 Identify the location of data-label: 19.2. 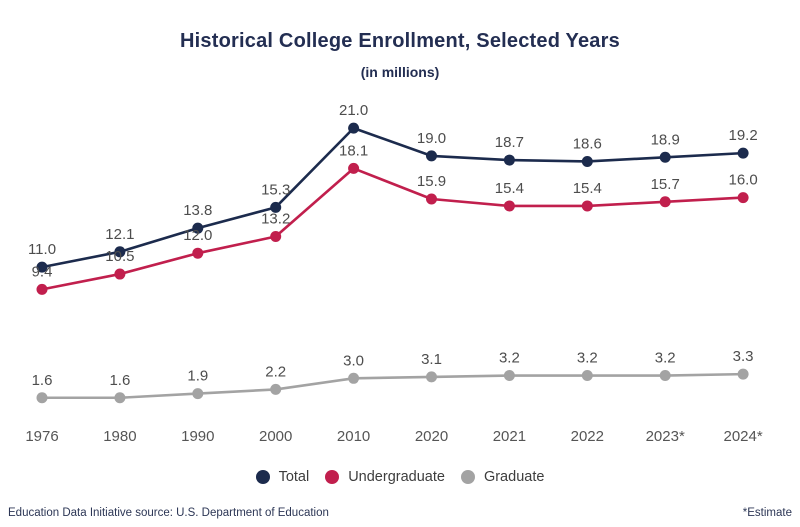
(742, 135).